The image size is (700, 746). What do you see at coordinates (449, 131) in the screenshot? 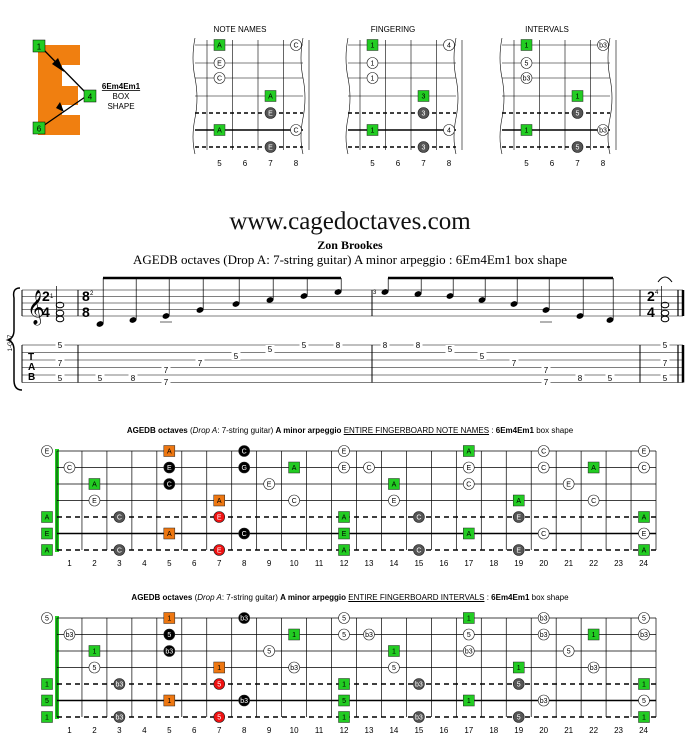
I see `mini-note-marker-label: 4` at bounding box center [449, 131].